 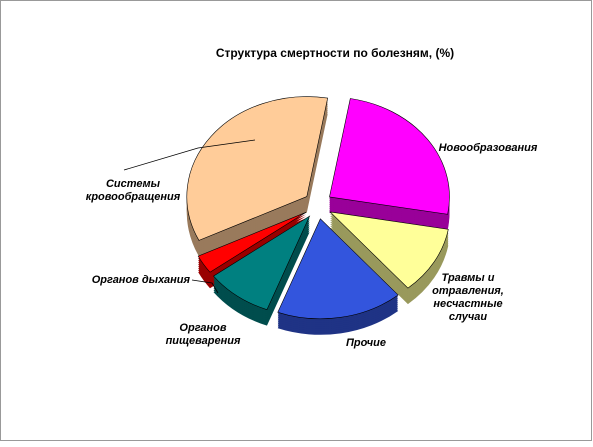 I want to click on slice-label: Органов пищеварения, so click(x=203, y=334).